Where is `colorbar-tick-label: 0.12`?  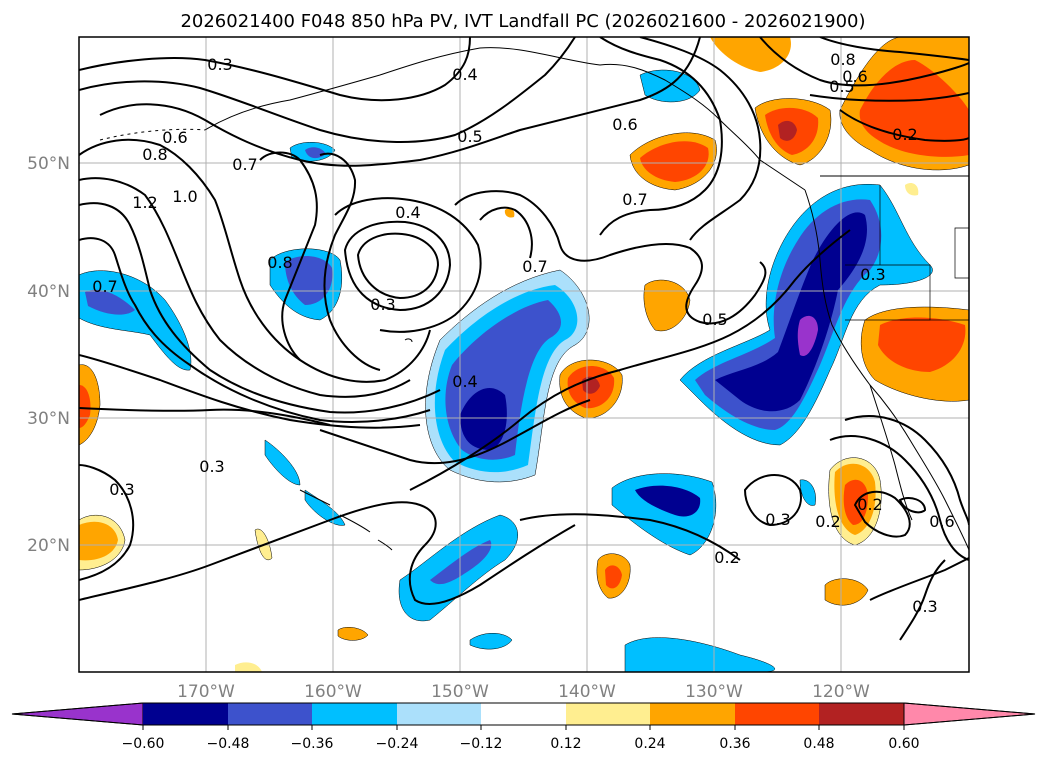 colorbar-tick-label: 0.12 is located at coordinates (565, 744).